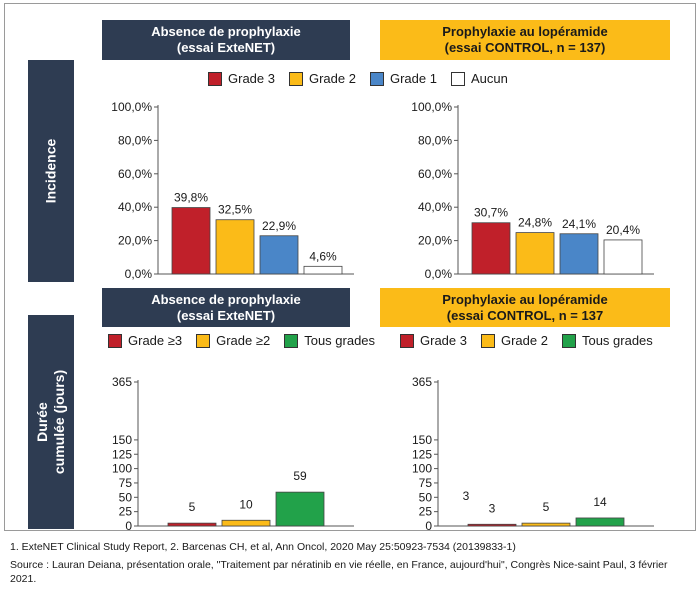 This screenshot has width=700, height=610. Describe the element at coordinates (413, 78) in the screenshot. I see `legend-label: Grade 1` at that location.